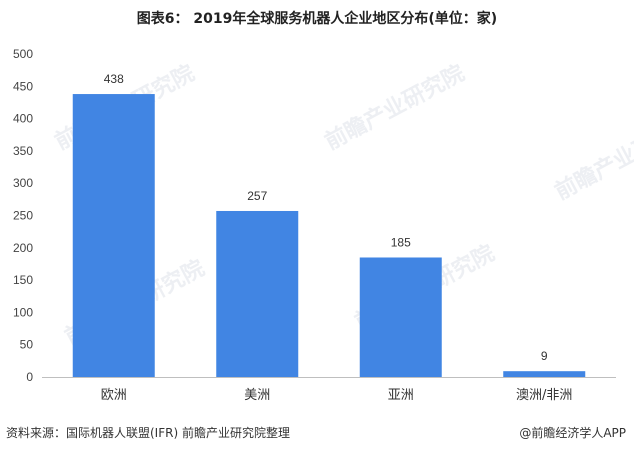 Image resolution: width=634 pixels, height=452 pixels. What do you see at coordinates (114, 395) in the screenshot?
I see `x-tick-label: 欧洲` at bounding box center [114, 395].